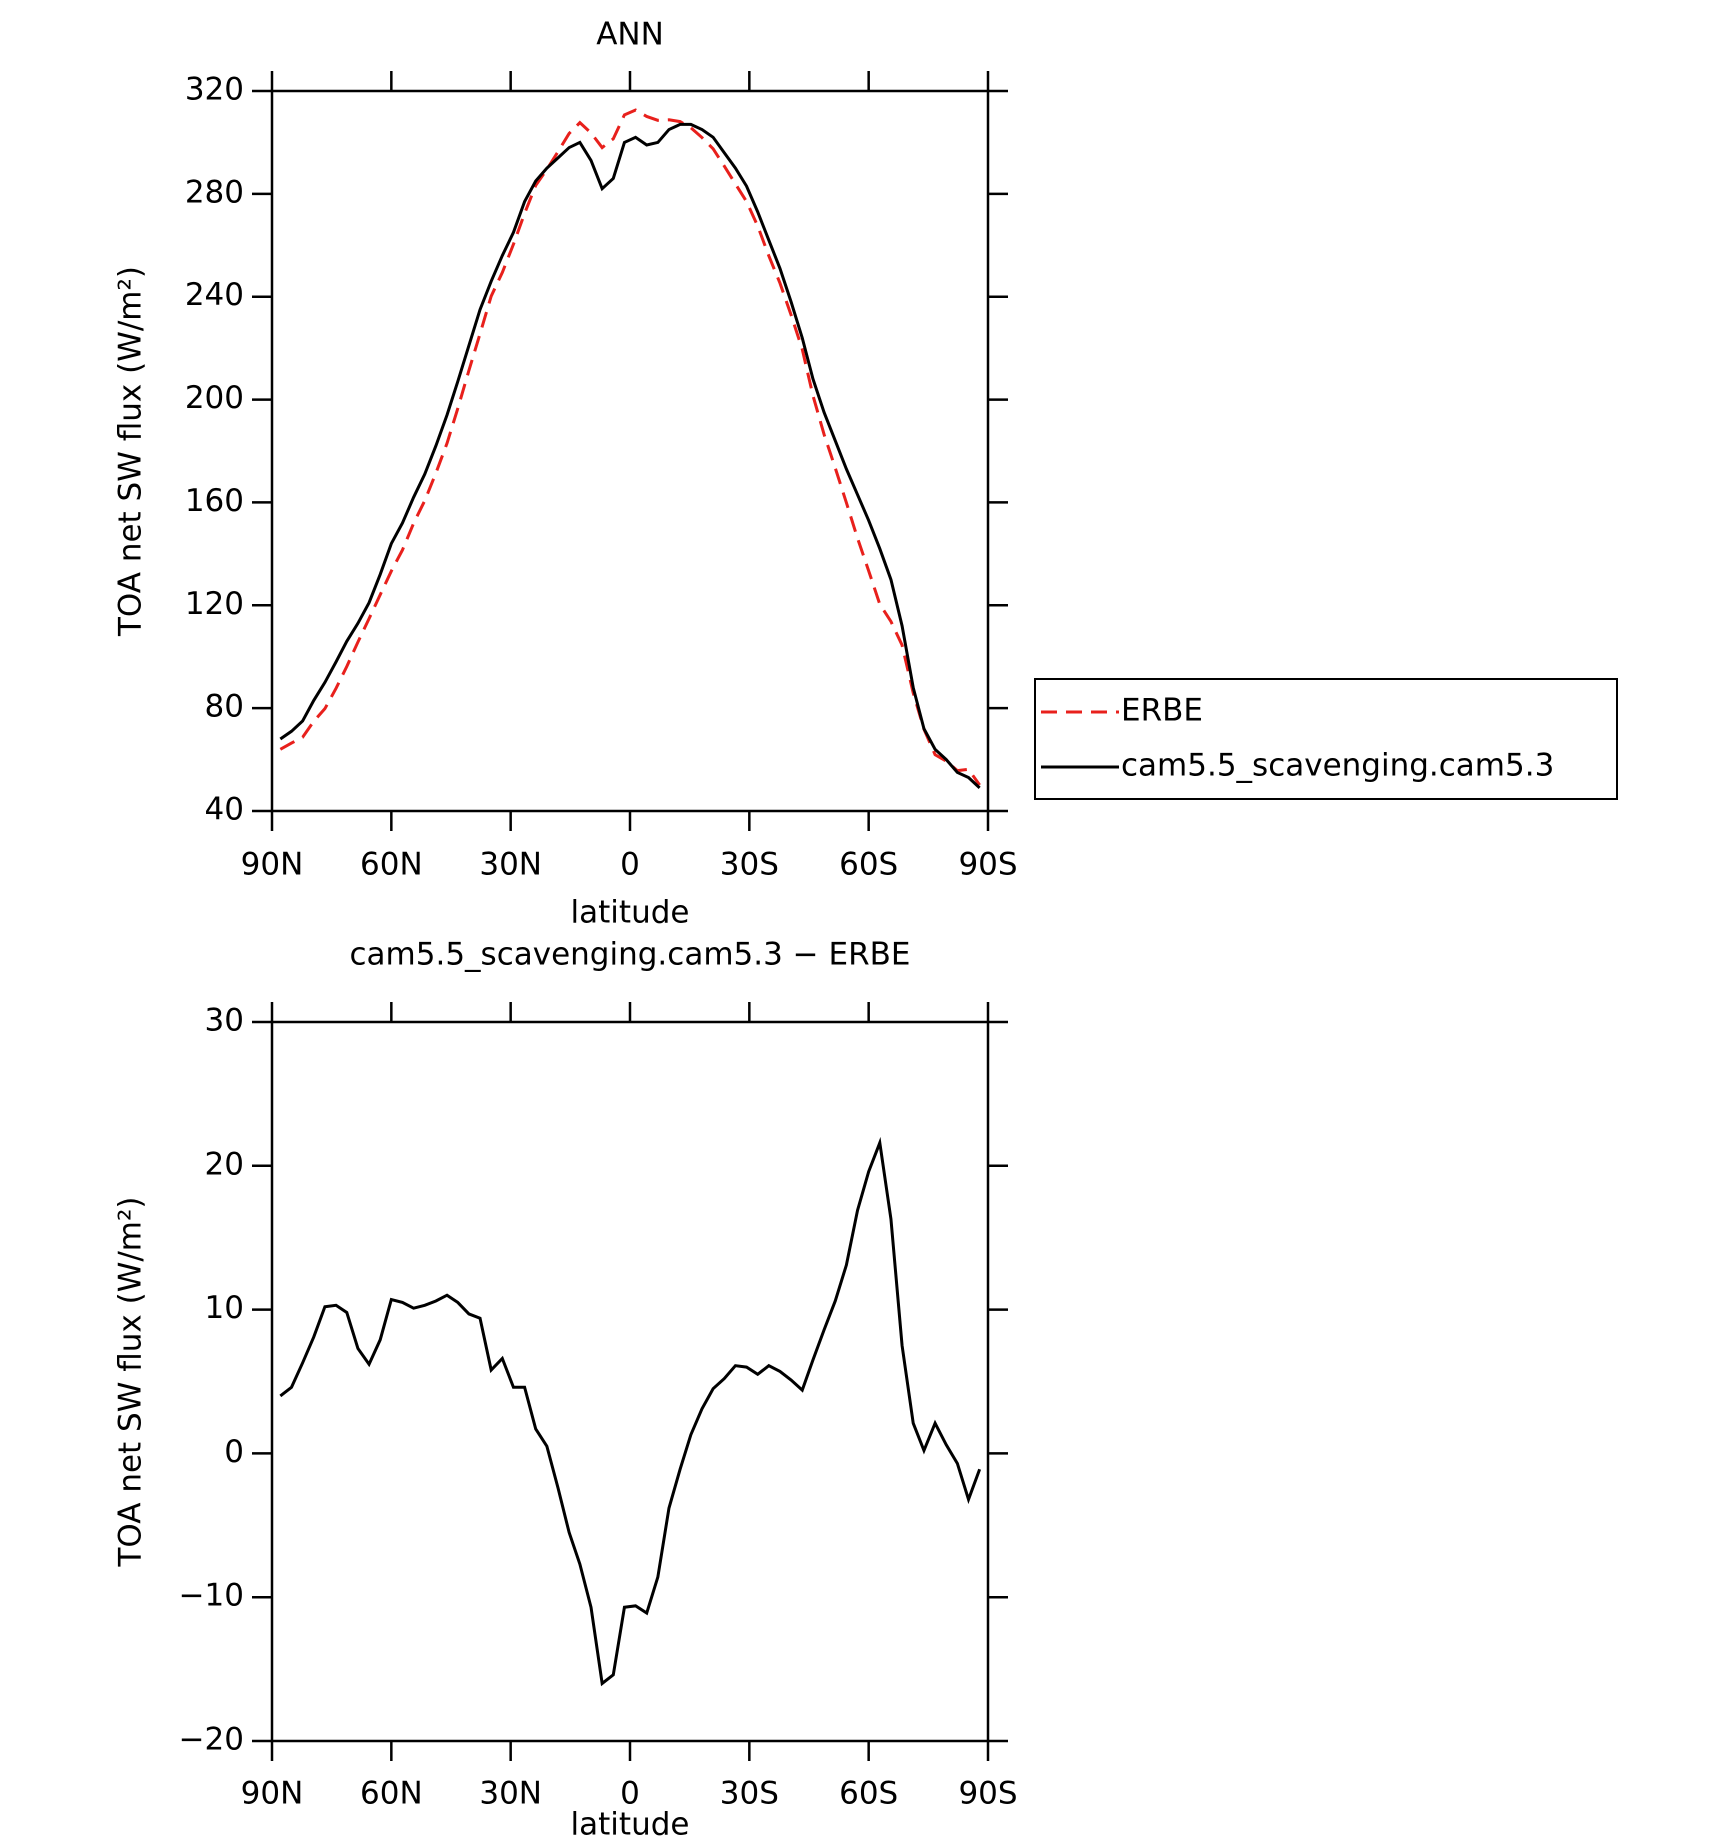 The image size is (1710, 1844). Describe the element at coordinates (214, 192) in the screenshot. I see `y-tick-label: 280` at that location.